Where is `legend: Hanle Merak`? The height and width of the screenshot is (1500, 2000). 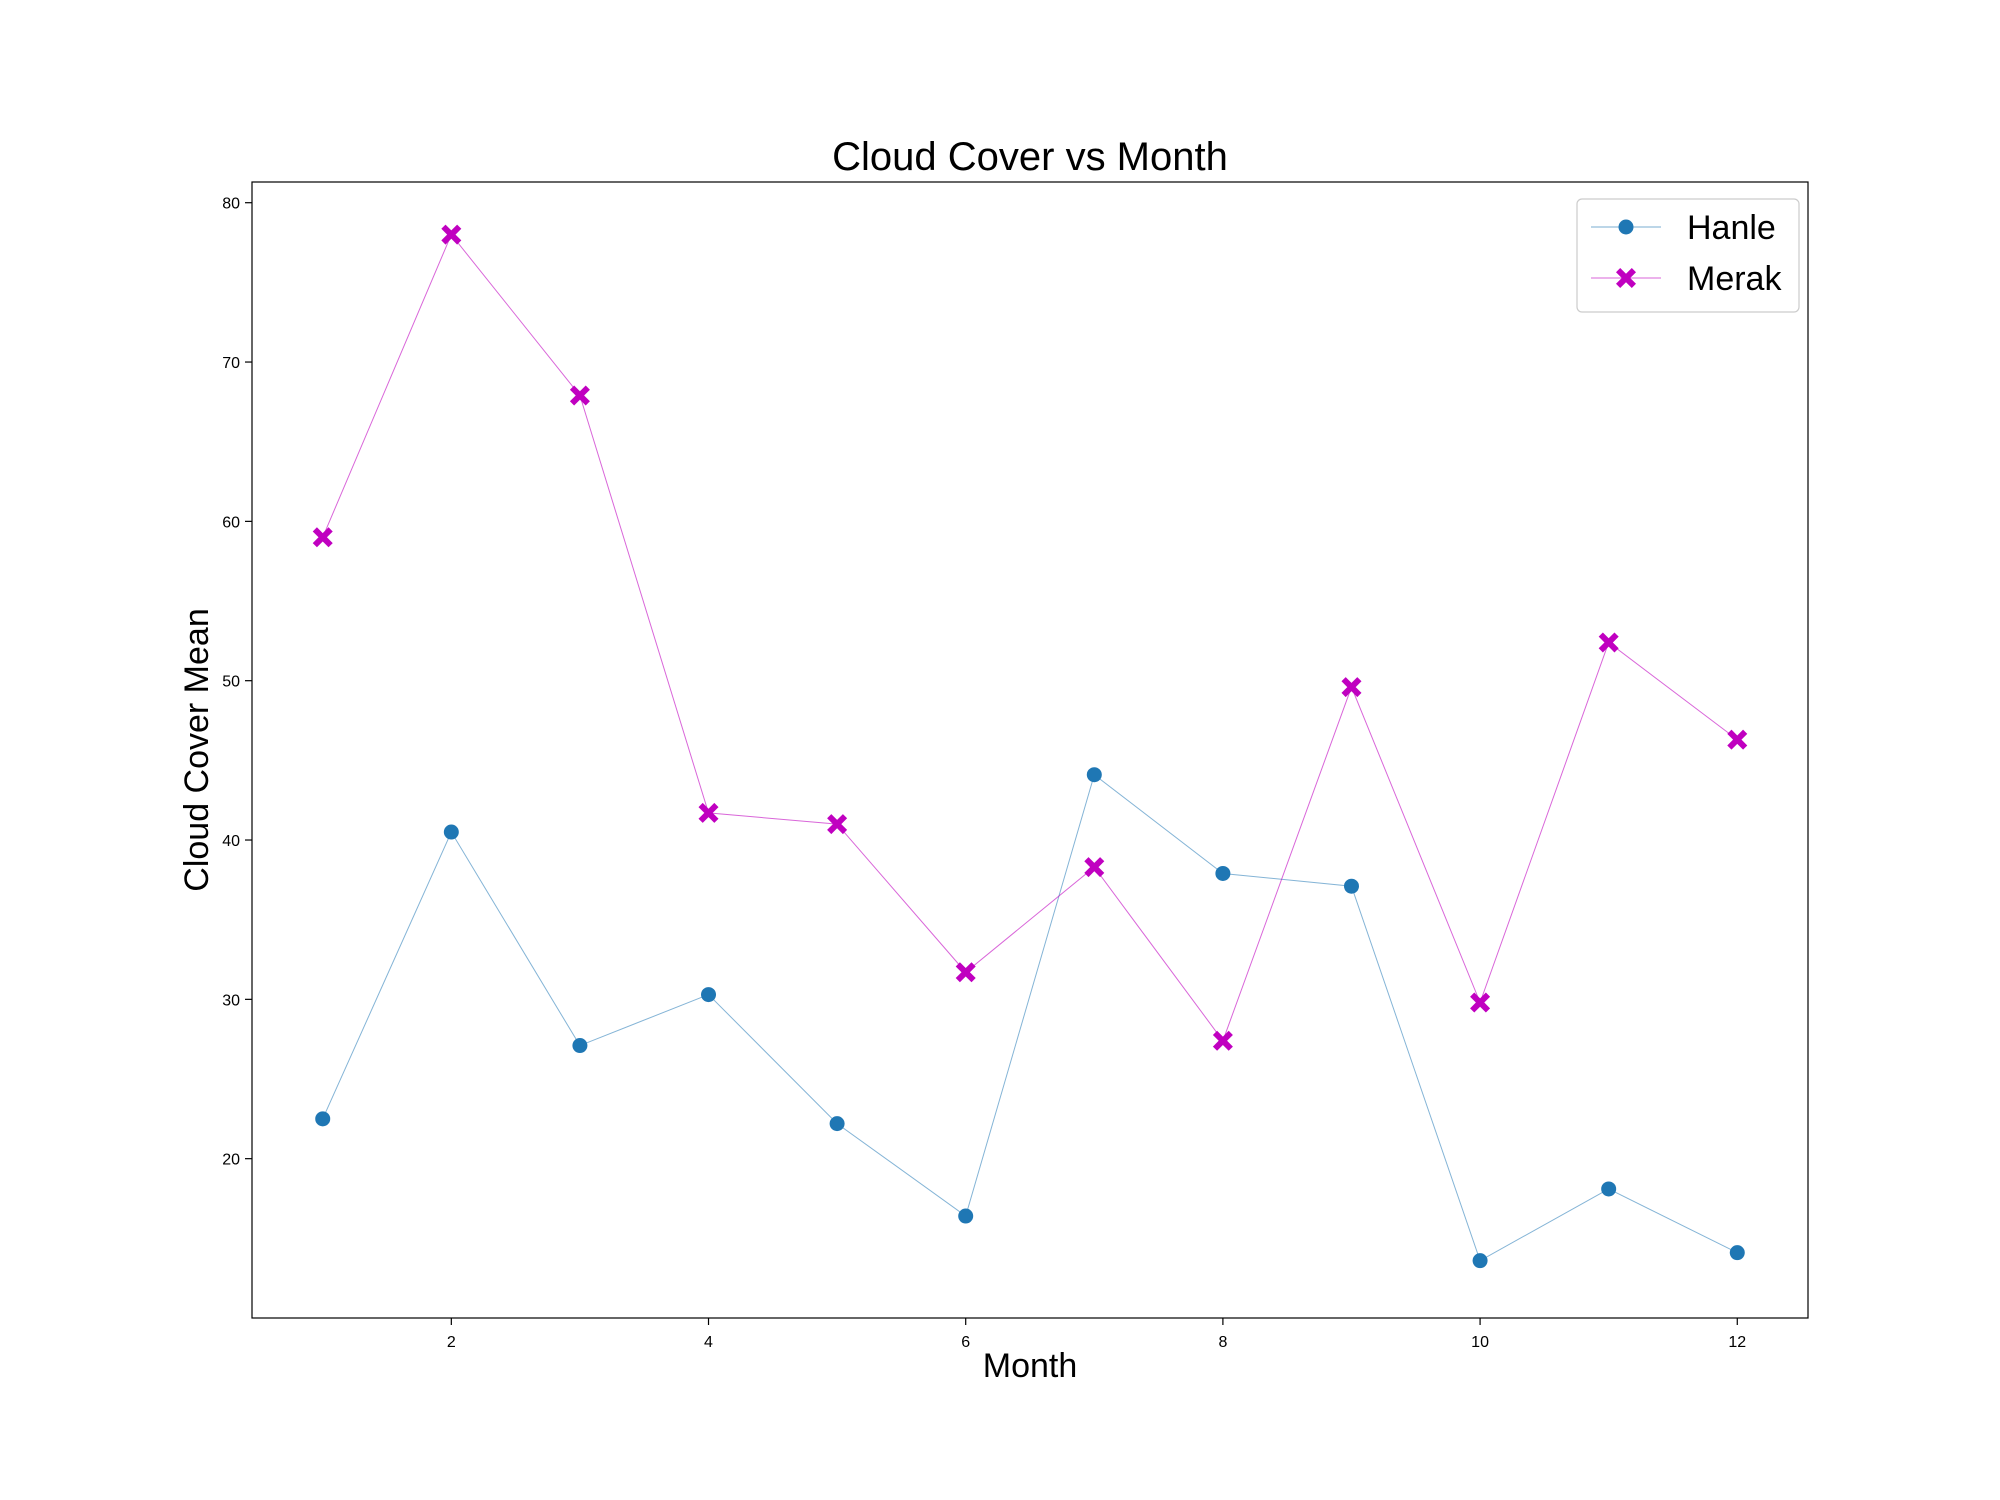 legend: Hanle Merak is located at coordinates (1688, 255).